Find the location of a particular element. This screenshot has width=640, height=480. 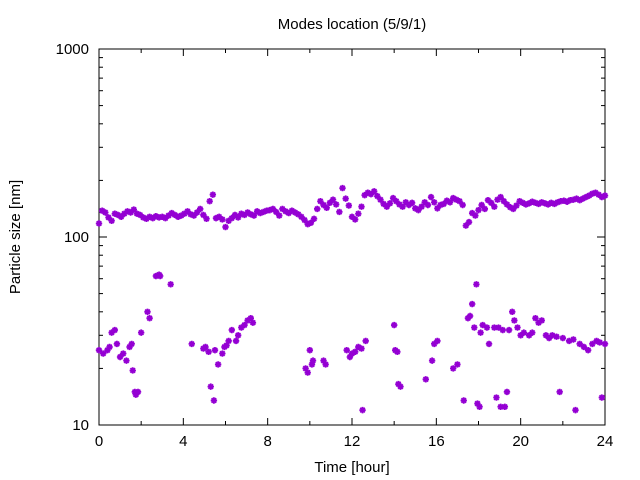

x-tick-label: 20 is located at coordinates (520, 441).